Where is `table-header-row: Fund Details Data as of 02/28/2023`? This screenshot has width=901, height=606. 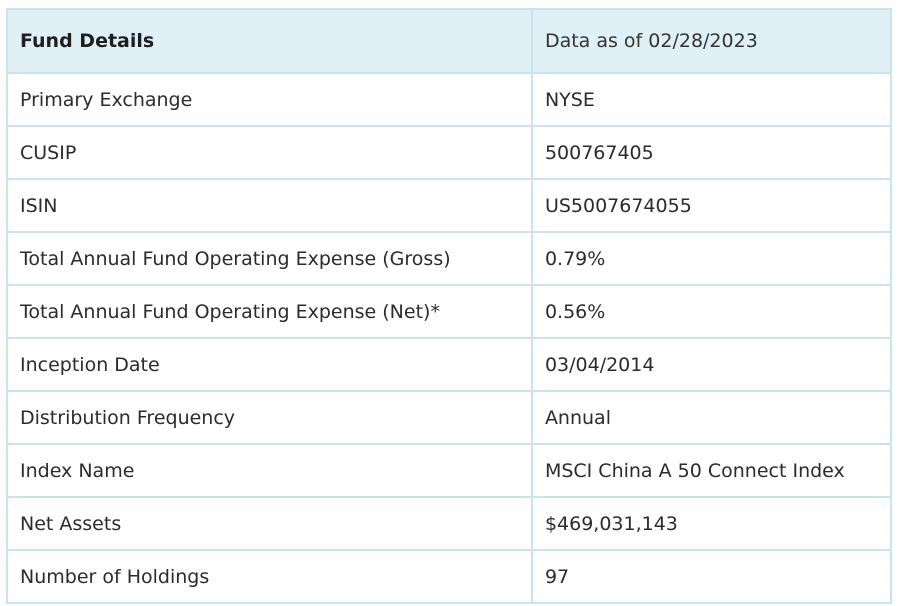 table-header-row: Fund Details Data as of 02/28/2023 is located at coordinates (449, 41).